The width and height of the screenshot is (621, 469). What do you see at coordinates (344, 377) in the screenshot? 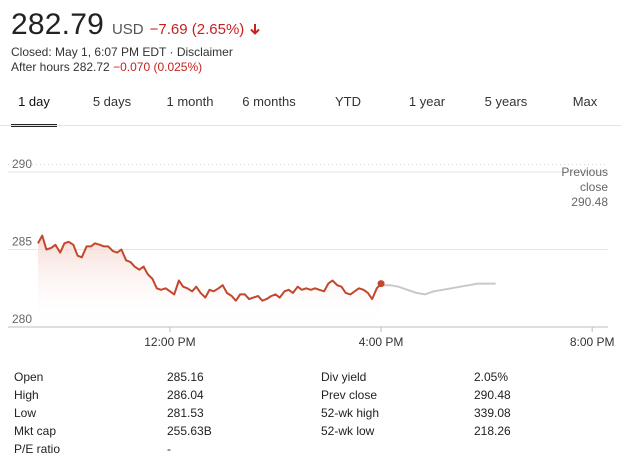
I see `stat-label: Div yield` at bounding box center [344, 377].